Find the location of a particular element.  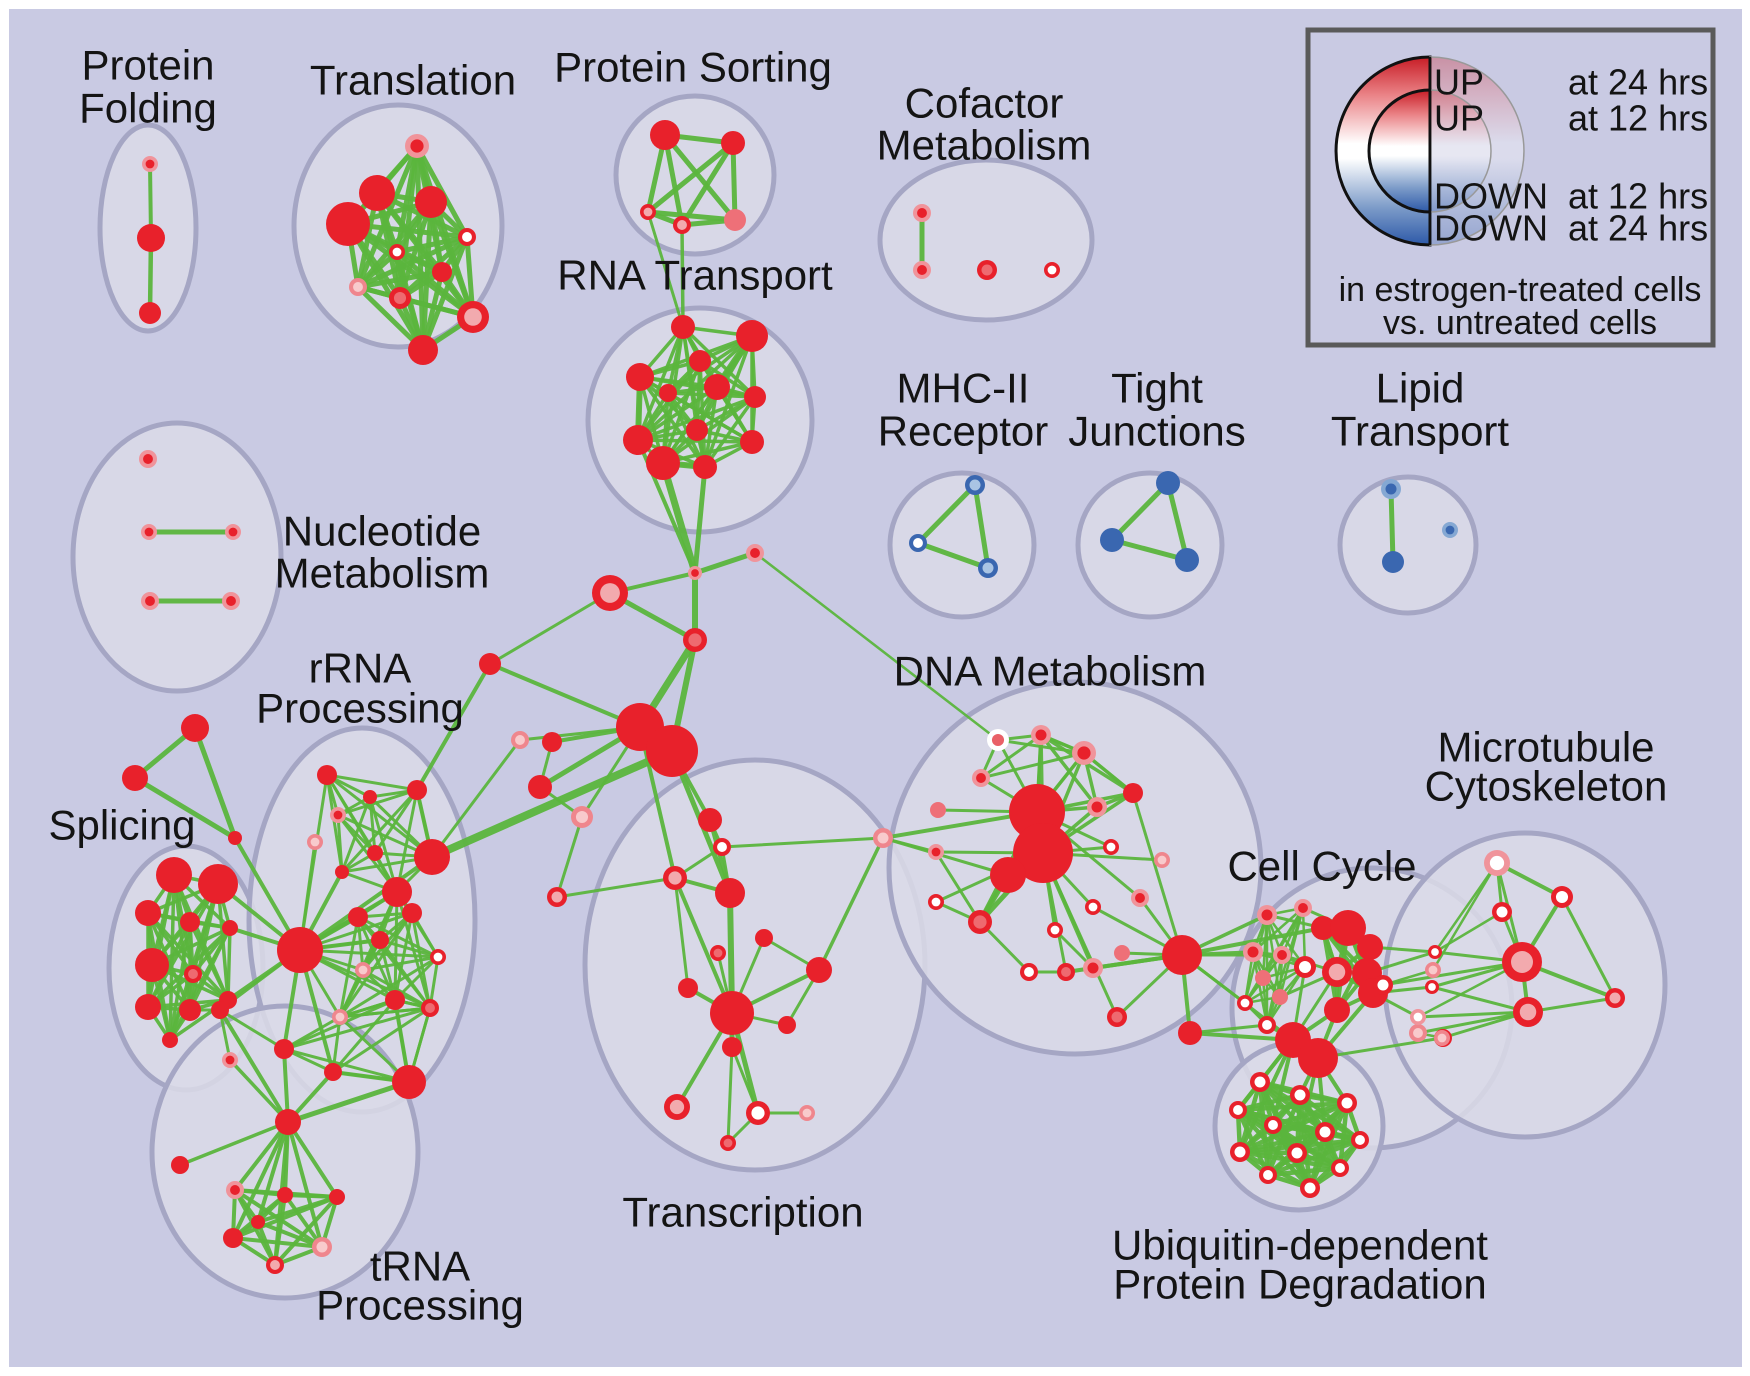

legend-time-label: at 24 hrs is located at coordinates (1638, 228).